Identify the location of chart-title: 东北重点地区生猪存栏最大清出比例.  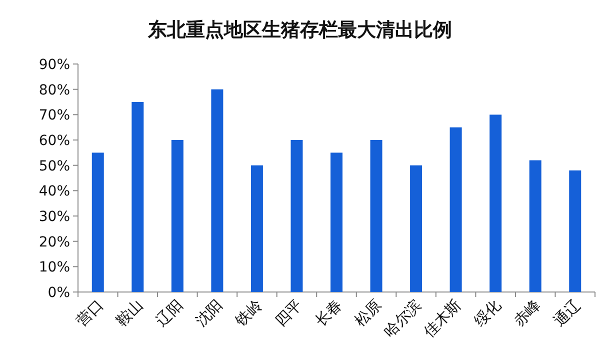
(299, 30).